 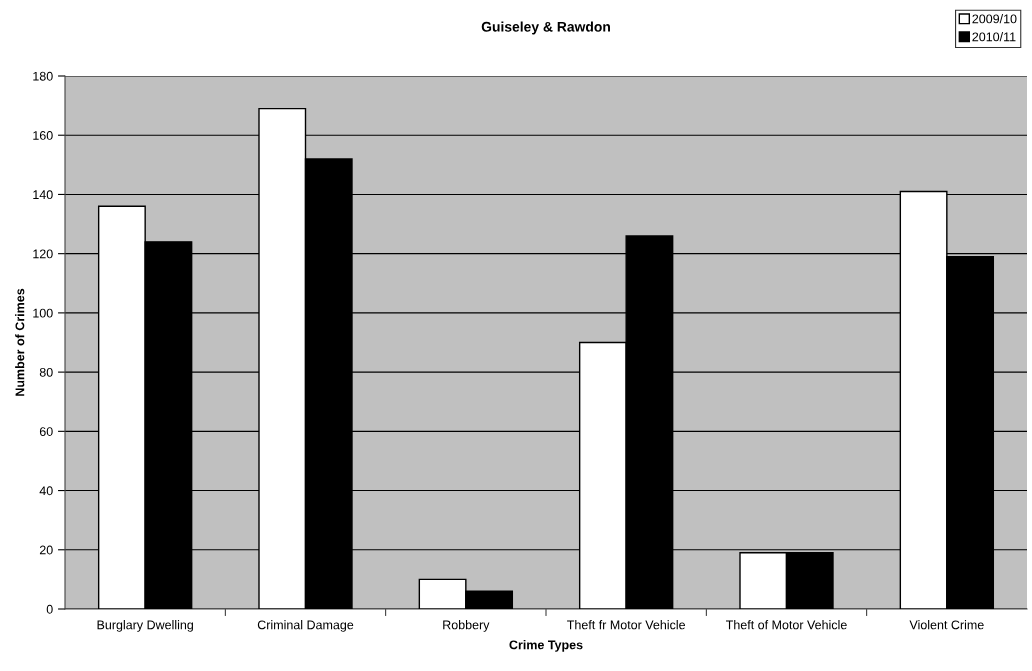 I want to click on y-tick-label: 0, so click(x=49, y=609).